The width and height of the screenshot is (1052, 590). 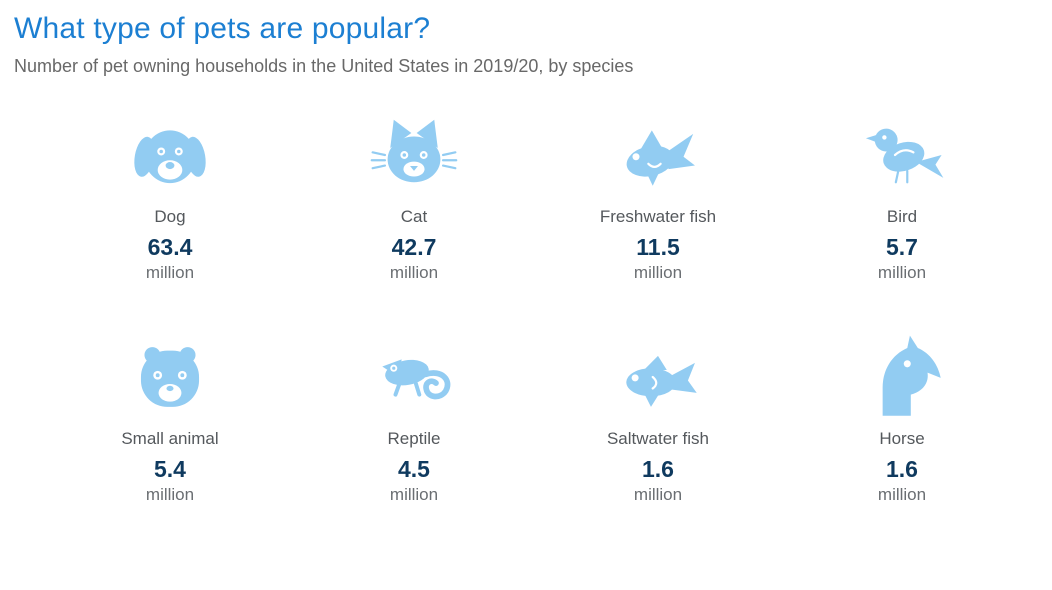 I want to click on pet-value: 42.7, so click(x=414, y=247).